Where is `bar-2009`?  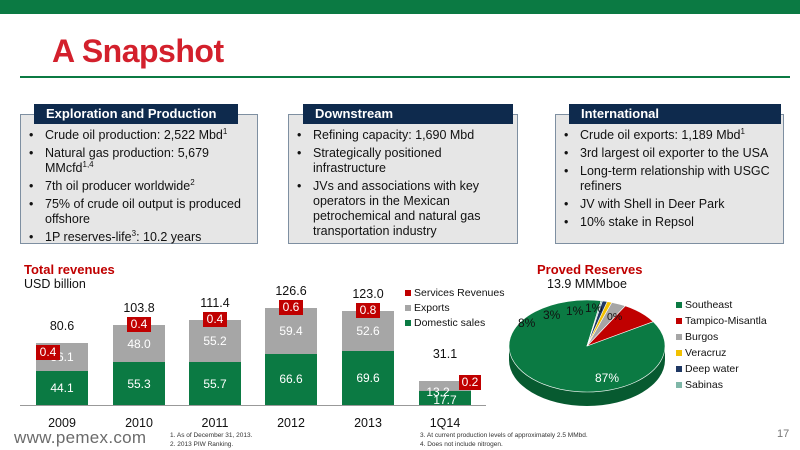
bar-2009 is located at coordinates (62, 374).